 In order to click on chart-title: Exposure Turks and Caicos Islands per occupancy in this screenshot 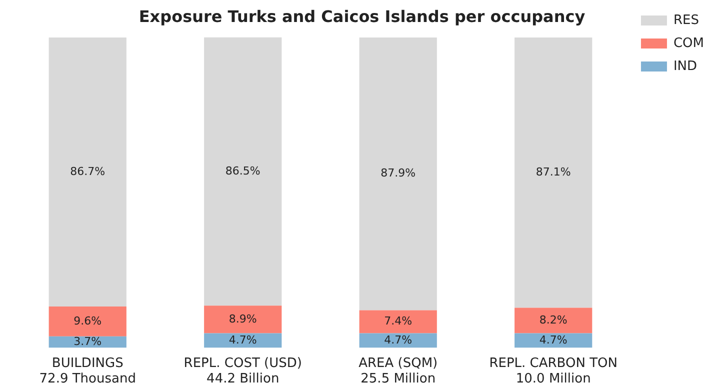, I will do `click(362, 16)`.